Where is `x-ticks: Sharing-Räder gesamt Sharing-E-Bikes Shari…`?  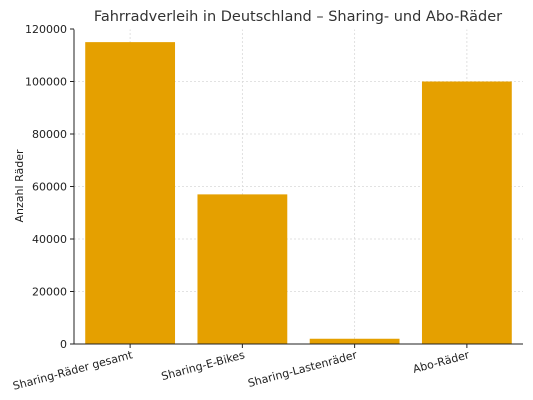
x-ticks: Sharing-Räder gesamt Sharing-E-Bikes Shari… is located at coordinates (241, 368).